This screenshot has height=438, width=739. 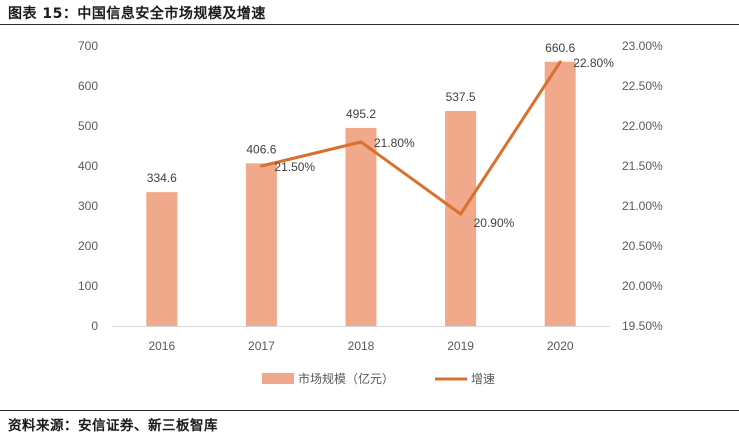 What do you see at coordinates (361, 114) in the screenshot?
I see `bar-data-label: 495.2` at bounding box center [361, 114].